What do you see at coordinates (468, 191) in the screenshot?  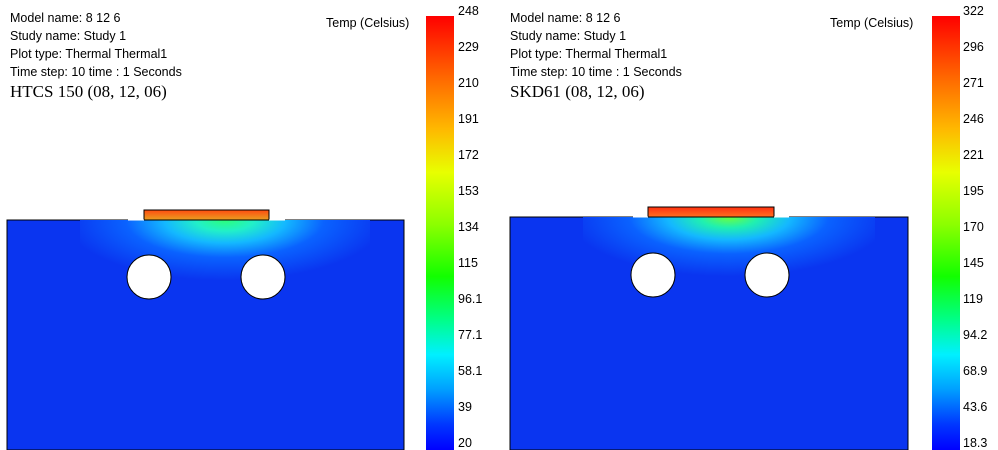 I see `scale-tick-label: 153` at bounding box center [468, 191].